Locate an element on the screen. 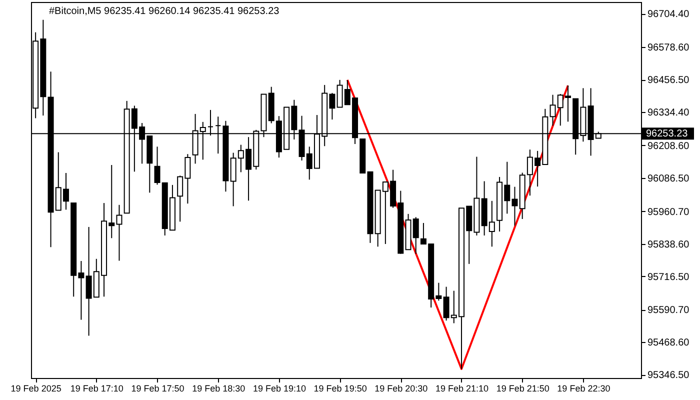 This screenshot has height=400, width=700. x-tick-label: 19 Feb 19:50 is located at coordinates (340, 389).